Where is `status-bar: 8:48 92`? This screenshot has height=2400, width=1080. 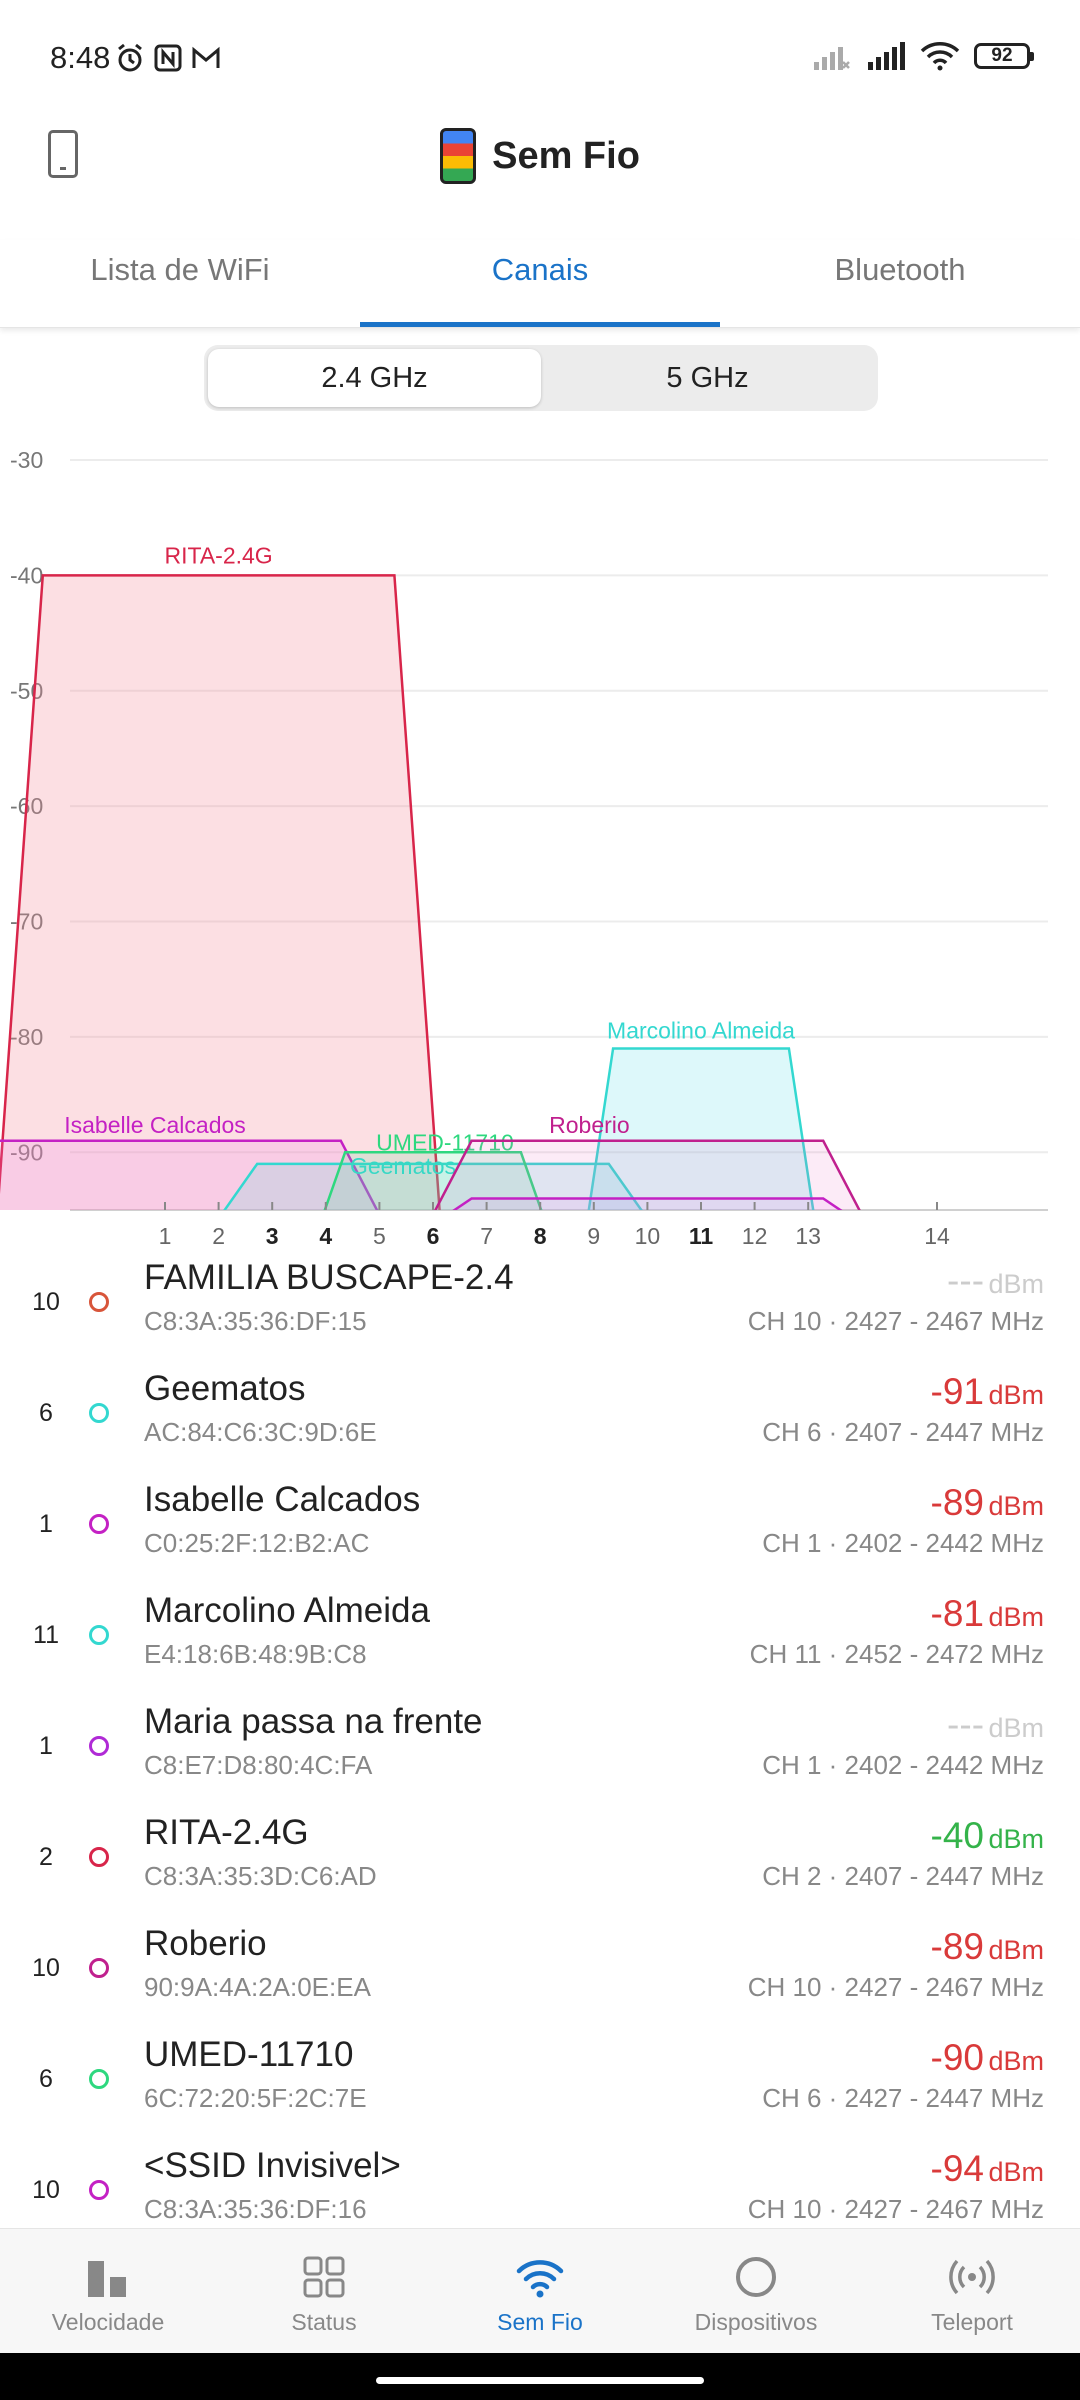
status-bar: 8:48 92 is located at coordinates (540, 60).